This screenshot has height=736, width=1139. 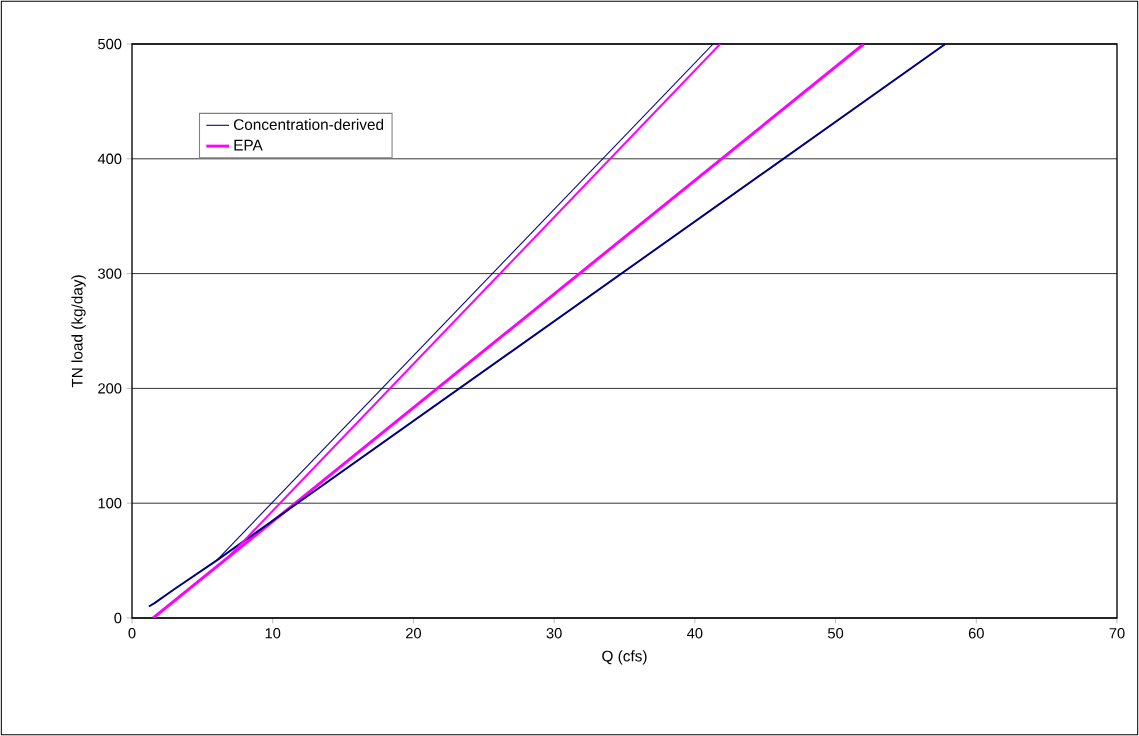 I want to click on y-tick-label: 200, so click(x=110, y=388).